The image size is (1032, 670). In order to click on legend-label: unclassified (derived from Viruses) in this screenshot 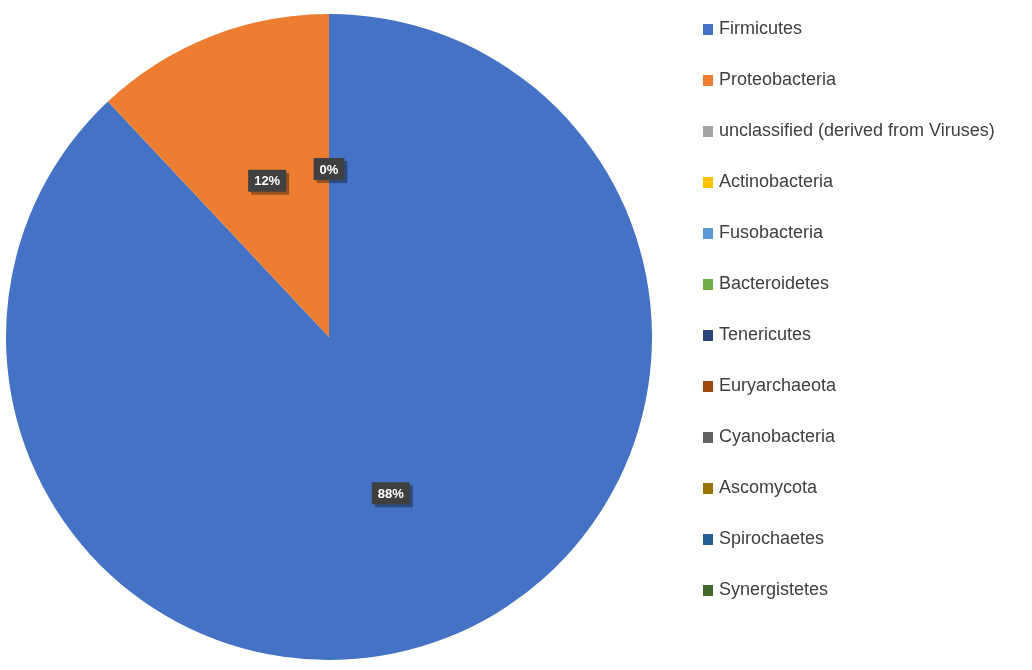, I will do `click(857, 129)`.